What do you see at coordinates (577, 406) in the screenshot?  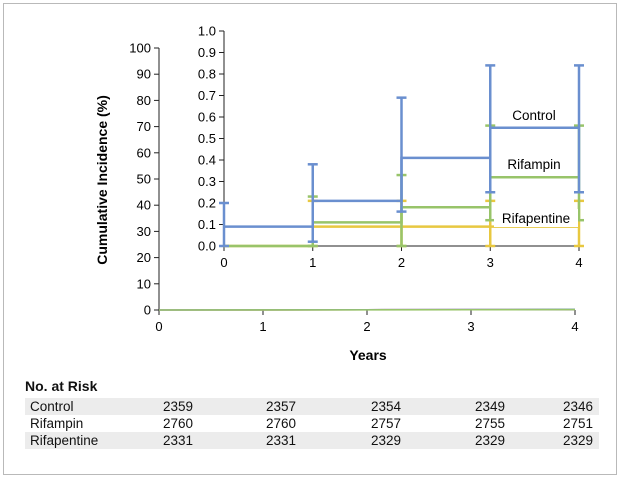 I see `risk-row-value: 2346` at bounding box center [577, 406].